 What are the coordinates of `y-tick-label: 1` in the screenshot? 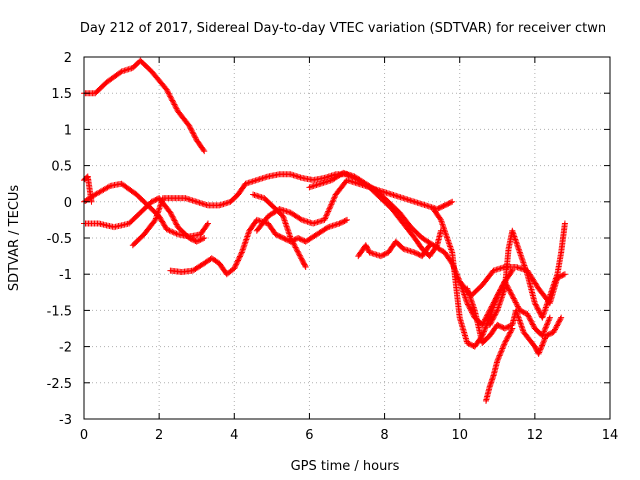 It's located at (68, 130).